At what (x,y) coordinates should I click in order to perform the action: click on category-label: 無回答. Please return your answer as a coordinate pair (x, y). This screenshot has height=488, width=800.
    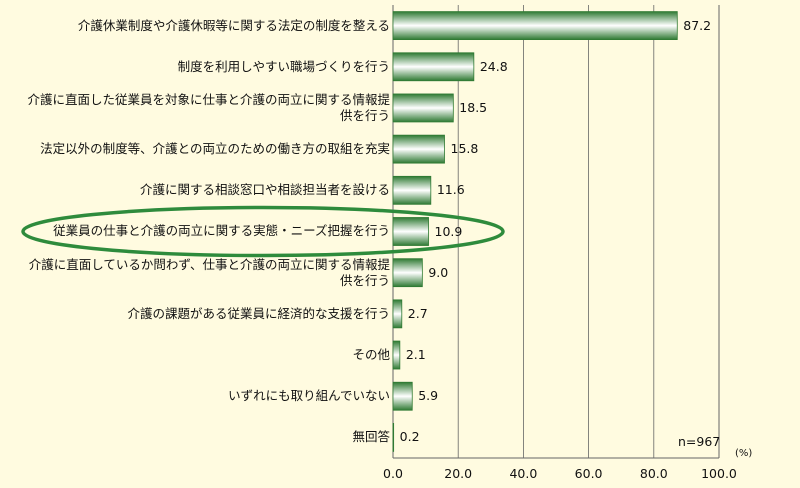
    Looking at the image, I should click on (371, 437).